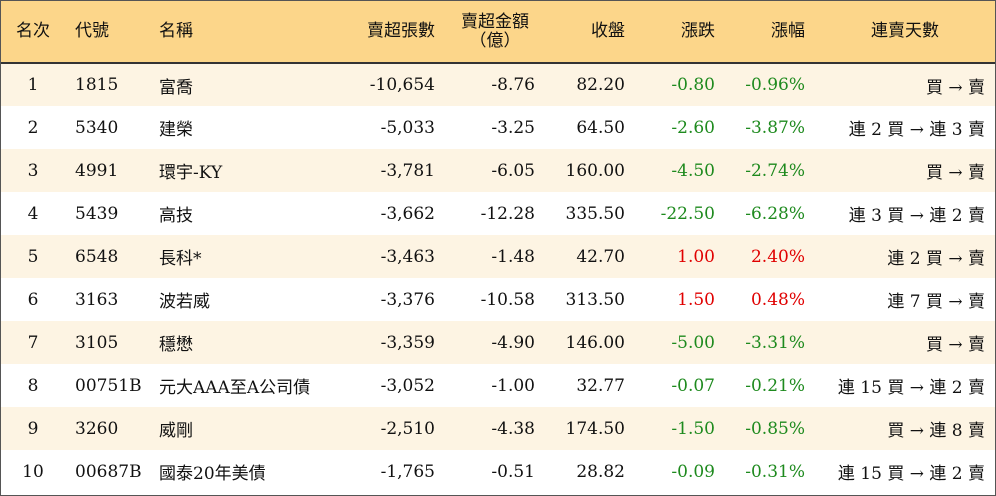 This screenshot has width=996, height=496. Describe the element at coordinates (936, 259) in the screenshot. I see `cell-streak: 連 2 買 → 賣` at that location.